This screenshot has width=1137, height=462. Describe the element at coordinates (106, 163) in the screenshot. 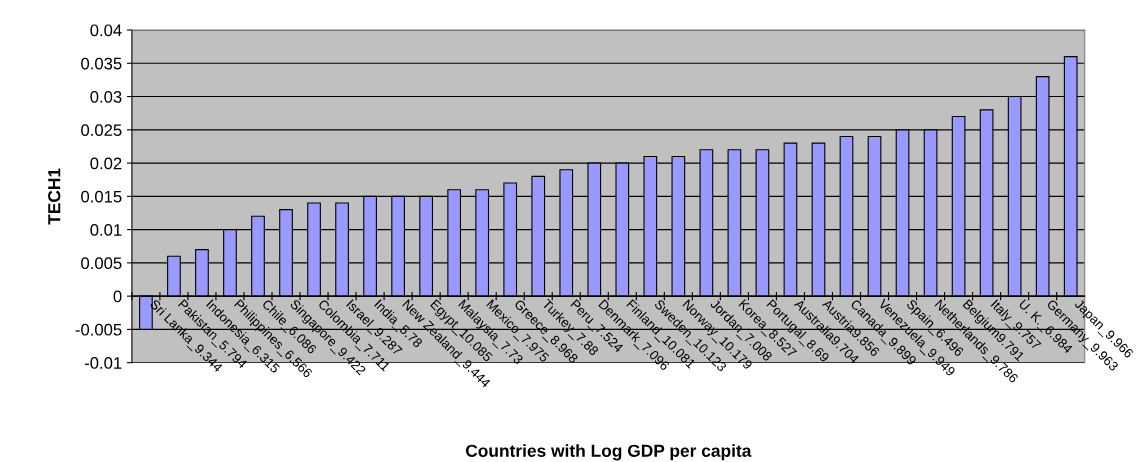

I see `y-tick-label: 0.02` at that location.